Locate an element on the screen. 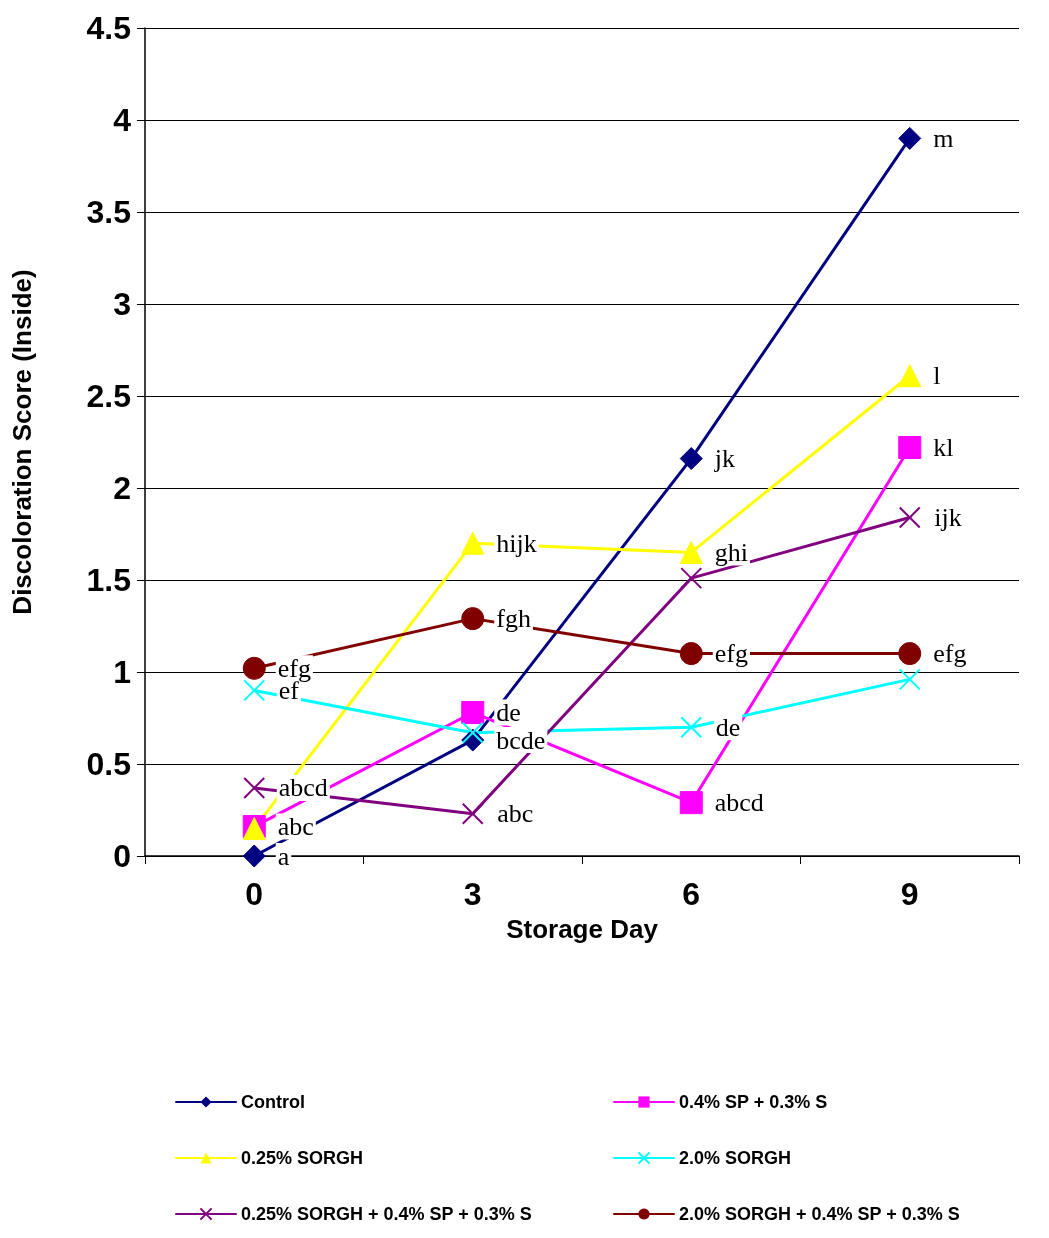 The height and width of the screenshot is (1238, 1049). y-tick-label: 4 is located at coordinates (122, 120).